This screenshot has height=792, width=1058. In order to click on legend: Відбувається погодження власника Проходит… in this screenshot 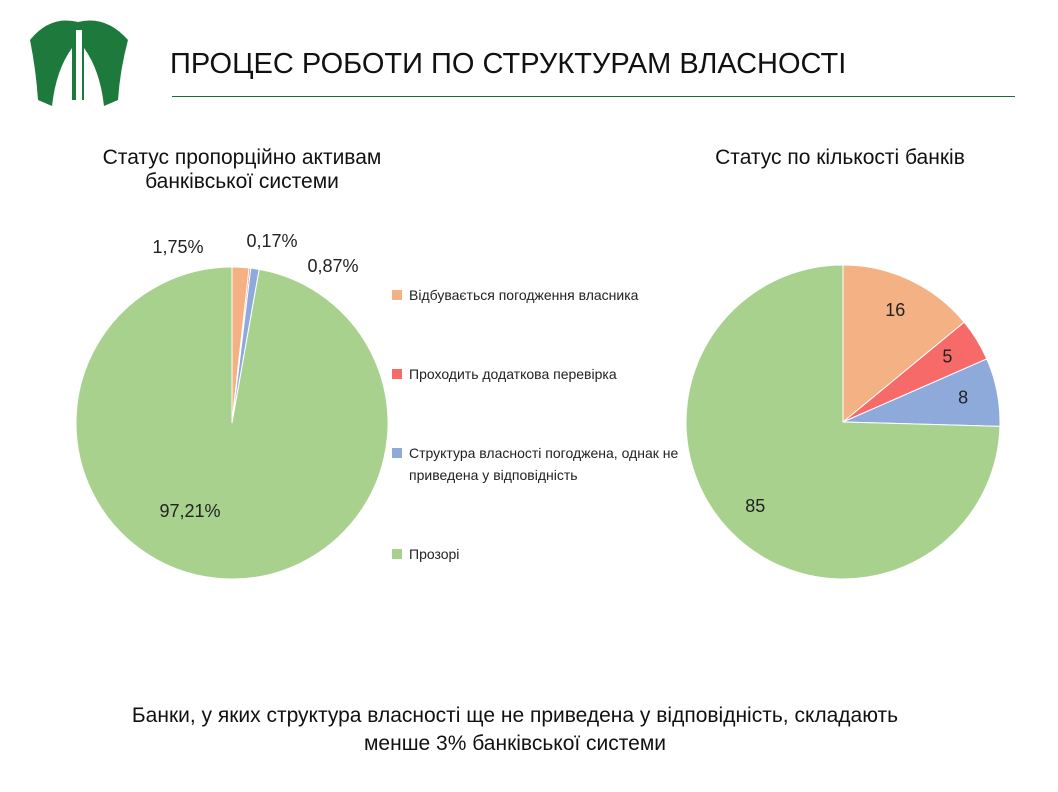, I will do `click(542, 453)`.